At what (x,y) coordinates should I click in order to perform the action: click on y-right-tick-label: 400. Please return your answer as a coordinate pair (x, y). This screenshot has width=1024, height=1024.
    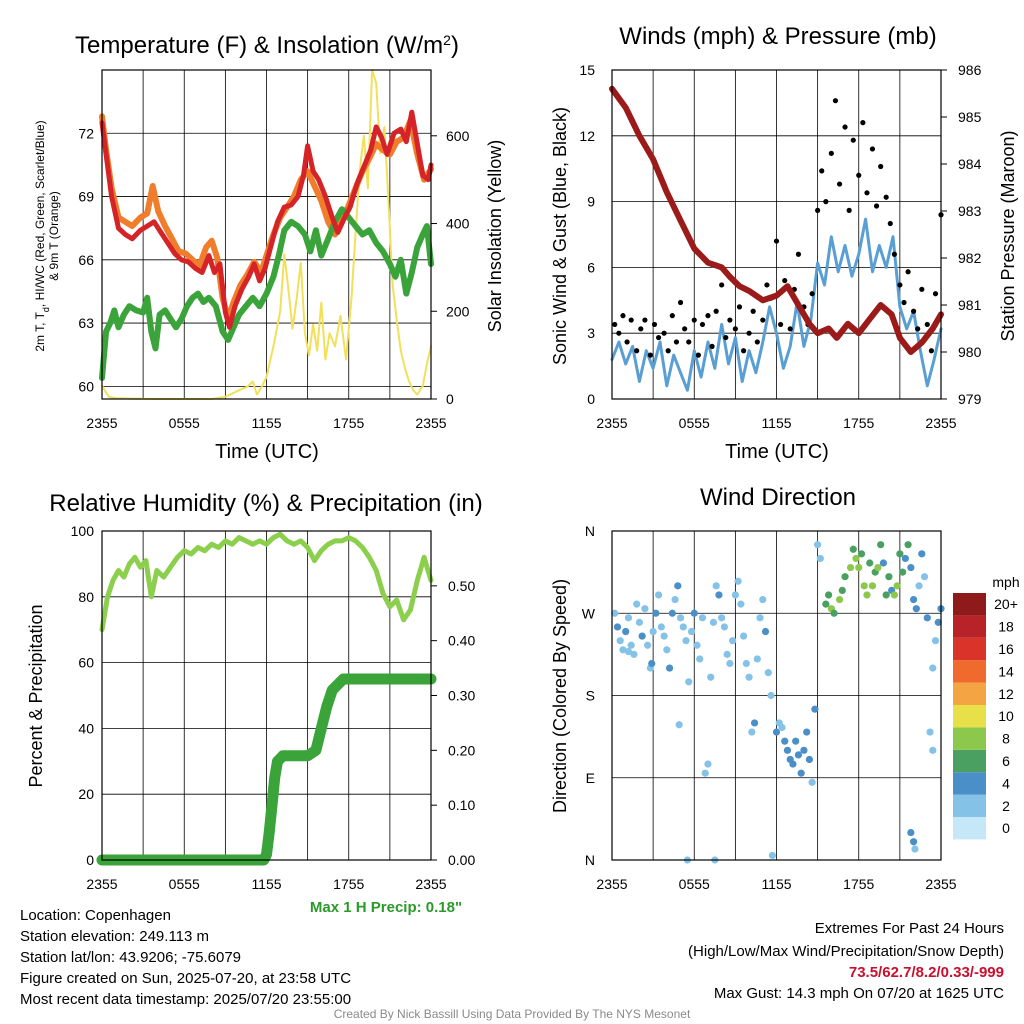
    Looking at the image, I should click on (458, 224).